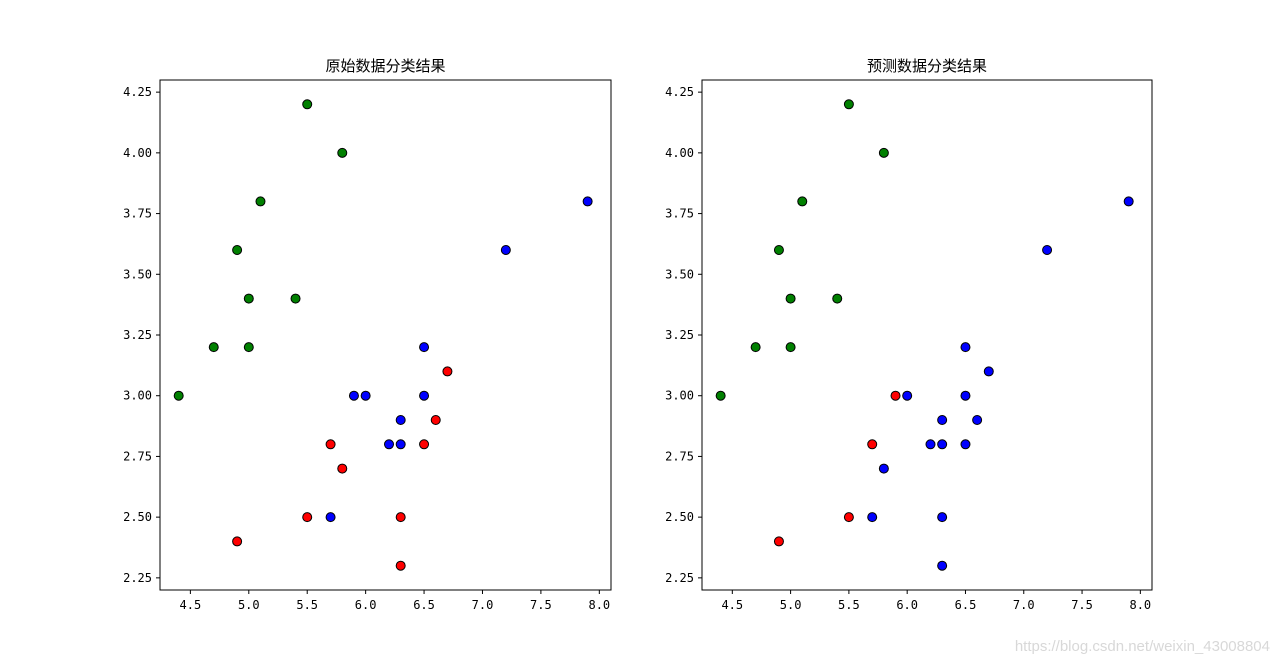 The height and width of the screenshot is (663, 1280). I want to click on watermark: https://blog.csdn.net/weixin_43008804, so click(1142, 646).